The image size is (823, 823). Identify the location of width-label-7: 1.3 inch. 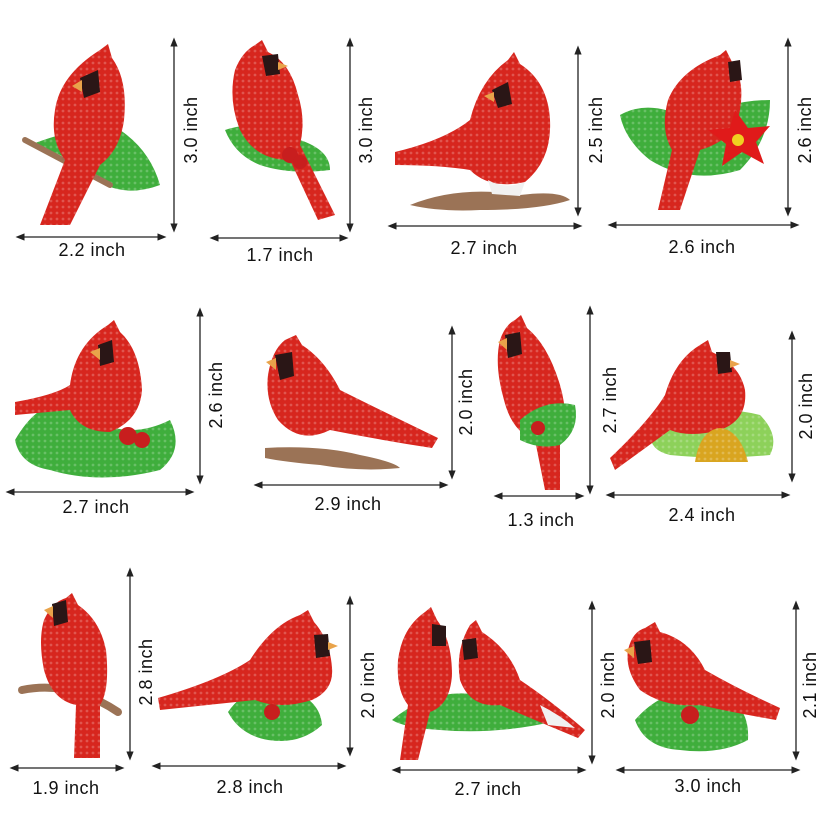
(541, 520).